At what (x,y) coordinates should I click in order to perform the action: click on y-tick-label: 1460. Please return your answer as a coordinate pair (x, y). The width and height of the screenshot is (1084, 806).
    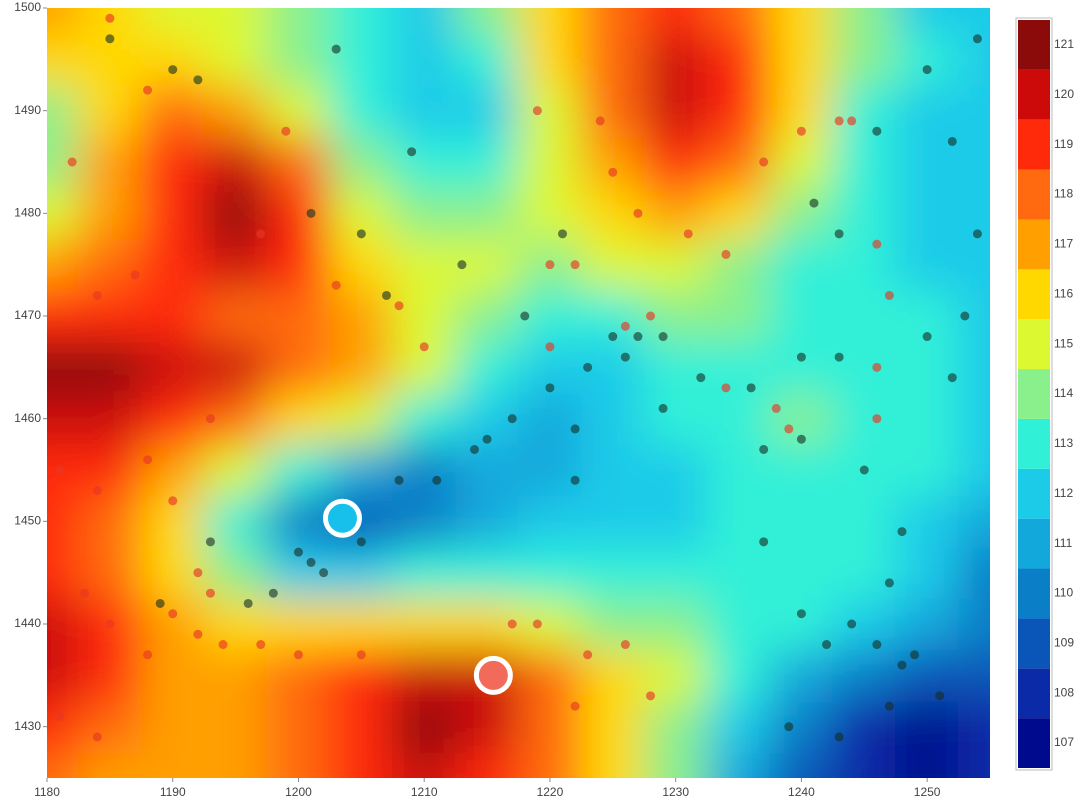
    Looking at the image, I should click on (27, 418).